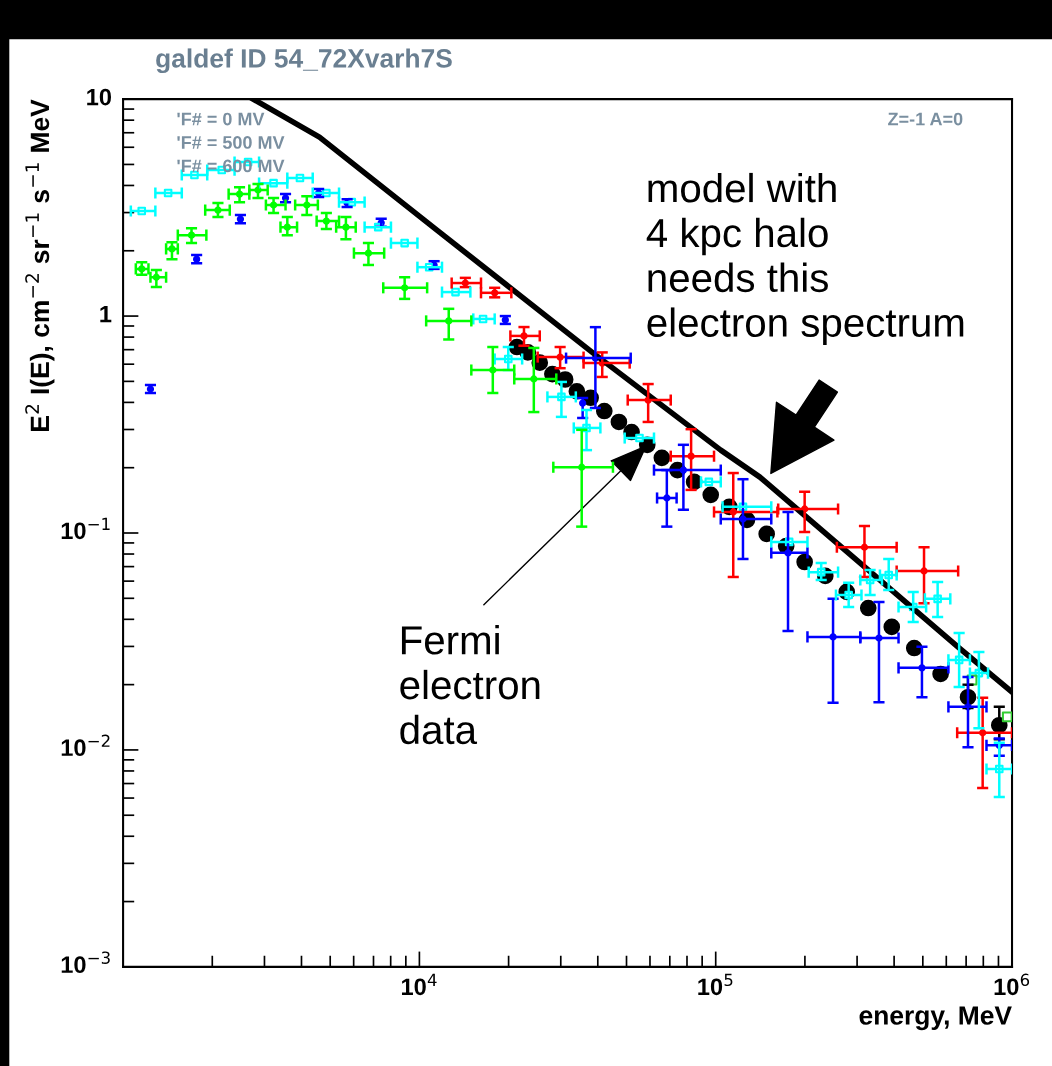 Image resolution: width=1052 pixels, height=1066 pixels. Describe the element at coordinates (935, 1018) in the screenshot. I see `x-axis-title: energy, MeV` at that location.